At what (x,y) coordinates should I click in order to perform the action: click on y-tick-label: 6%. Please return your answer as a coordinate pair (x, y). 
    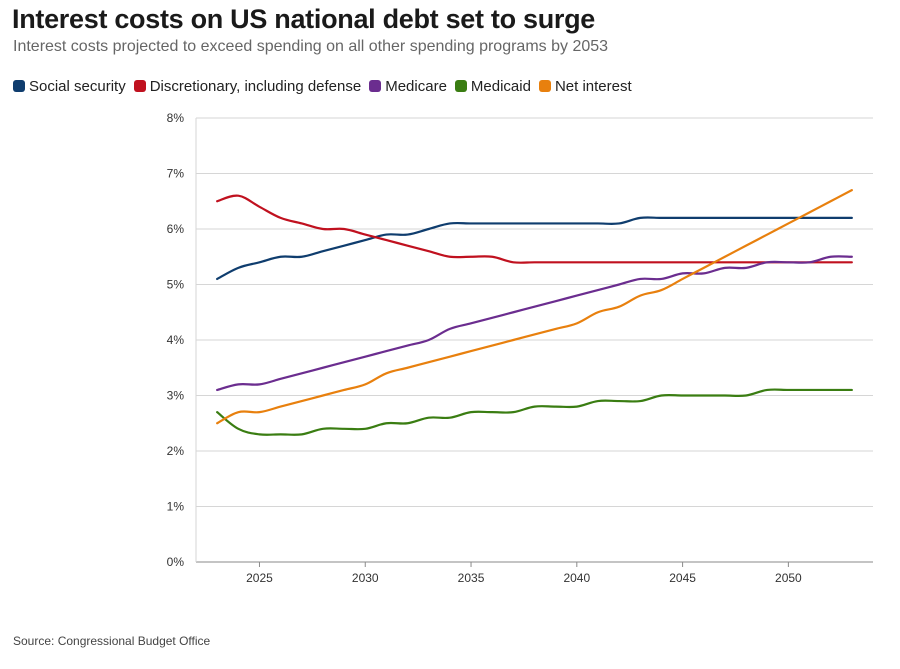
    Looking at the image, I should click on (176, 229).